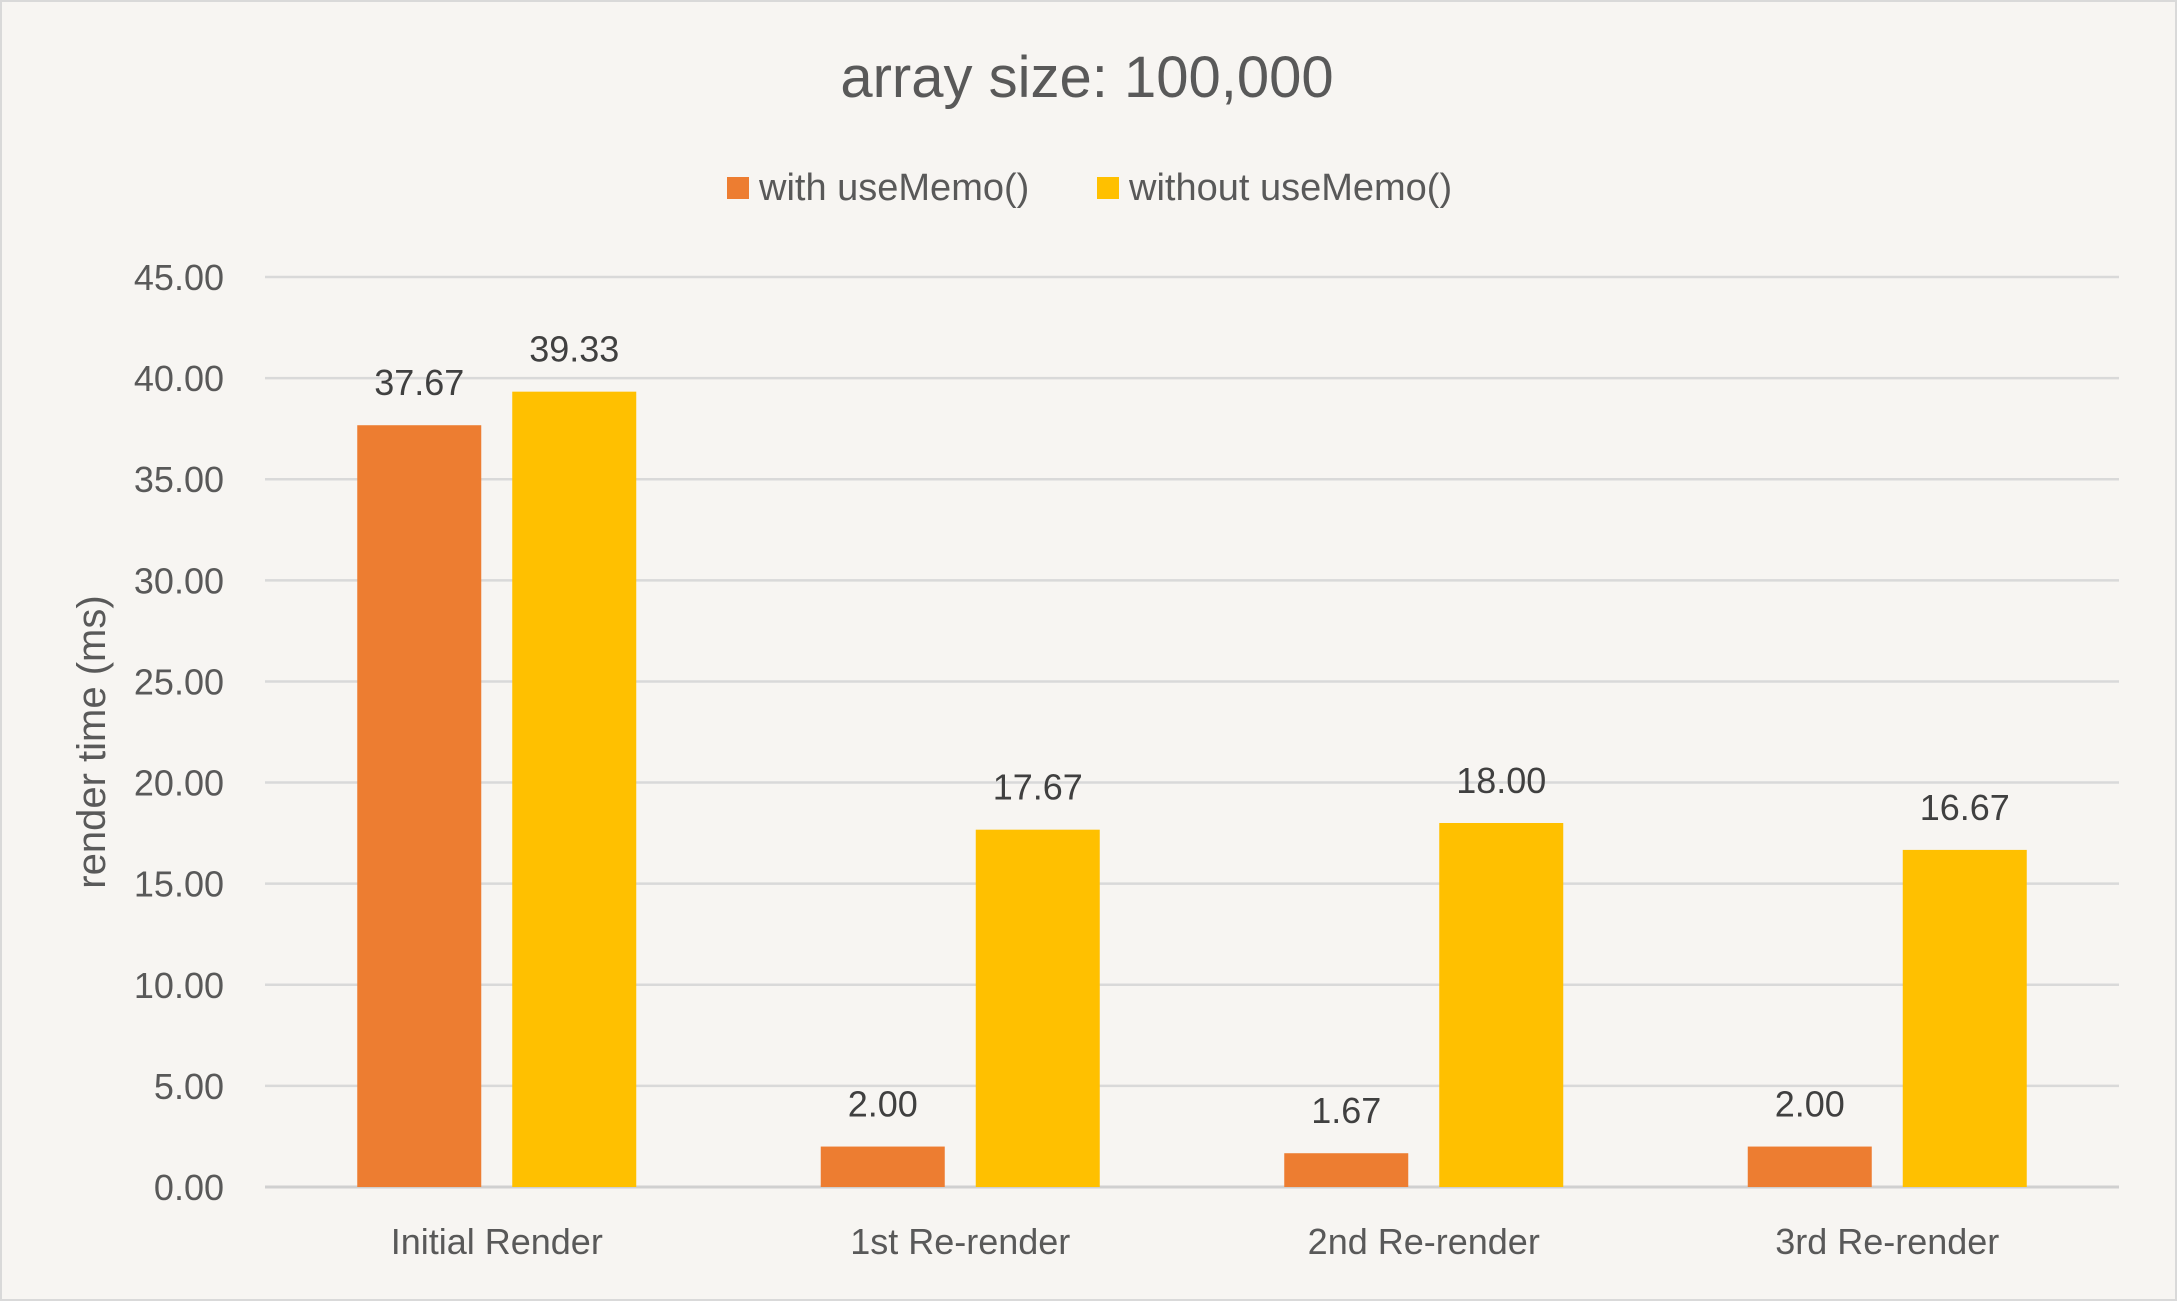  What do you see at coordinates (1501, 780) in the screenshot?
I see `data-label: 18.00` at bounding box center [1501, 780].